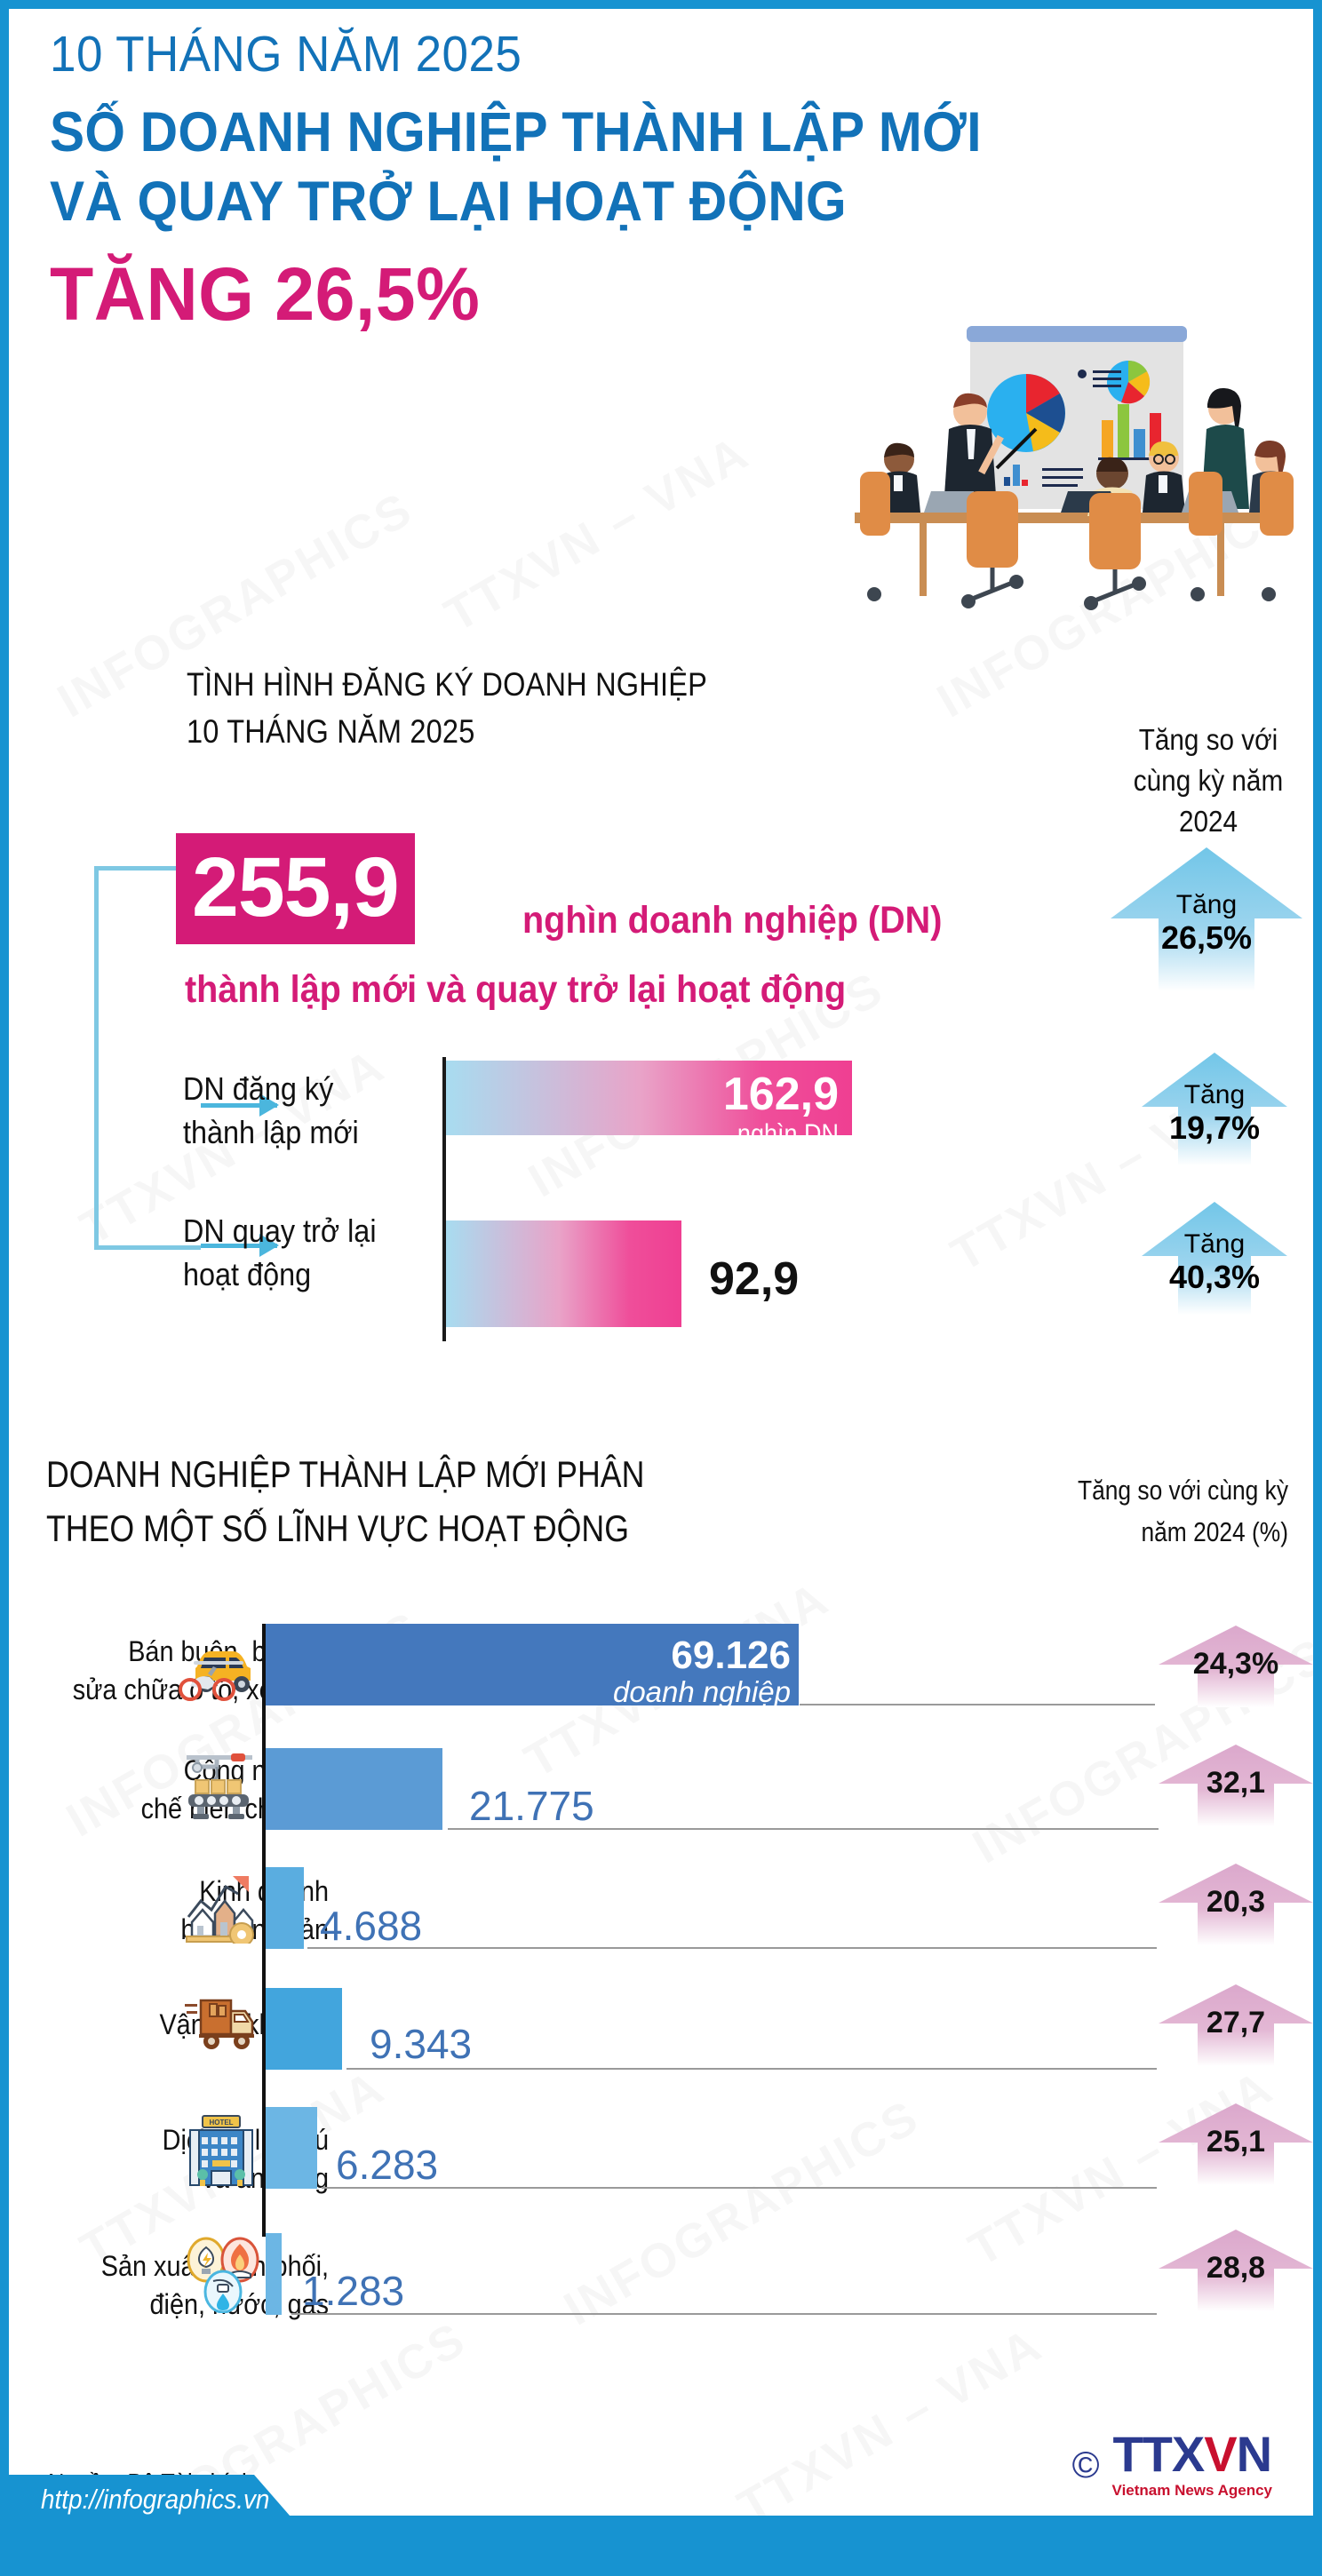 The image size is (1322, 2576). What do you see at coordinates (265, 293) in the screenshot?
I see `header-highlight: TĂNG 26,5%` at bounding box center [265, 293].